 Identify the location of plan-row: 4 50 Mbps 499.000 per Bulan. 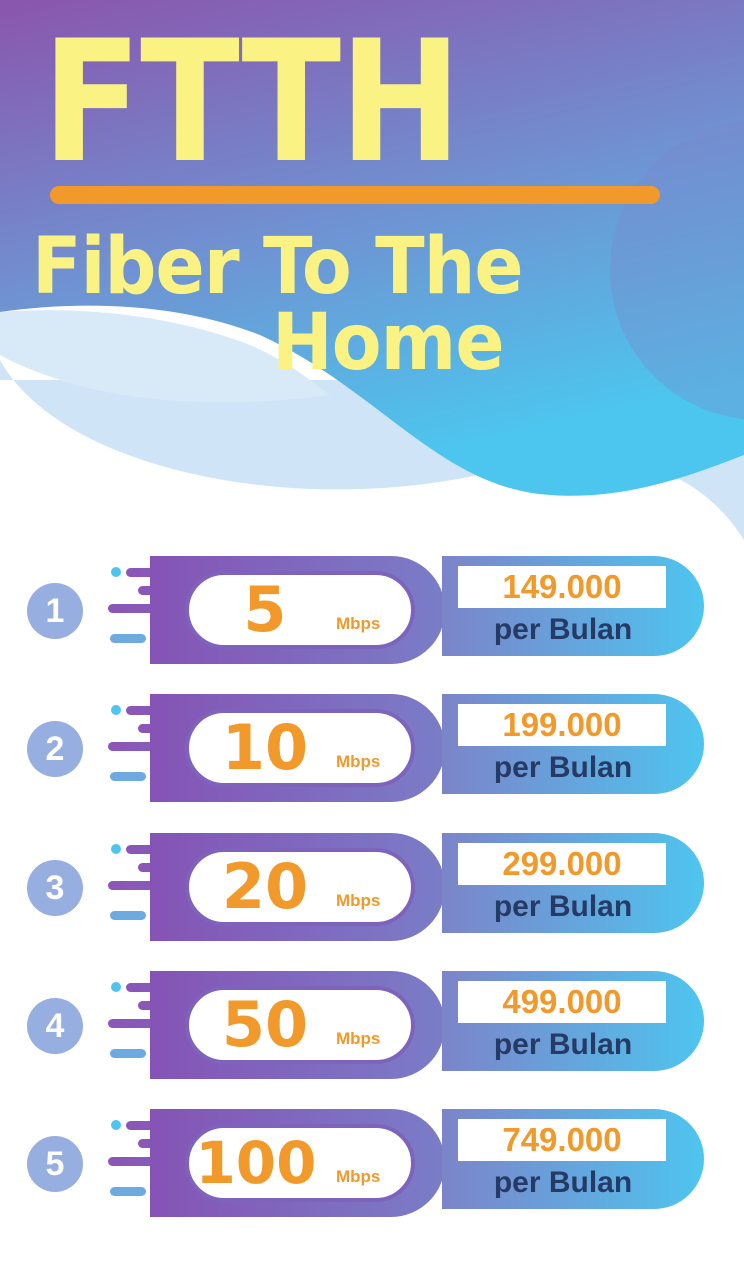
(372, 1025).